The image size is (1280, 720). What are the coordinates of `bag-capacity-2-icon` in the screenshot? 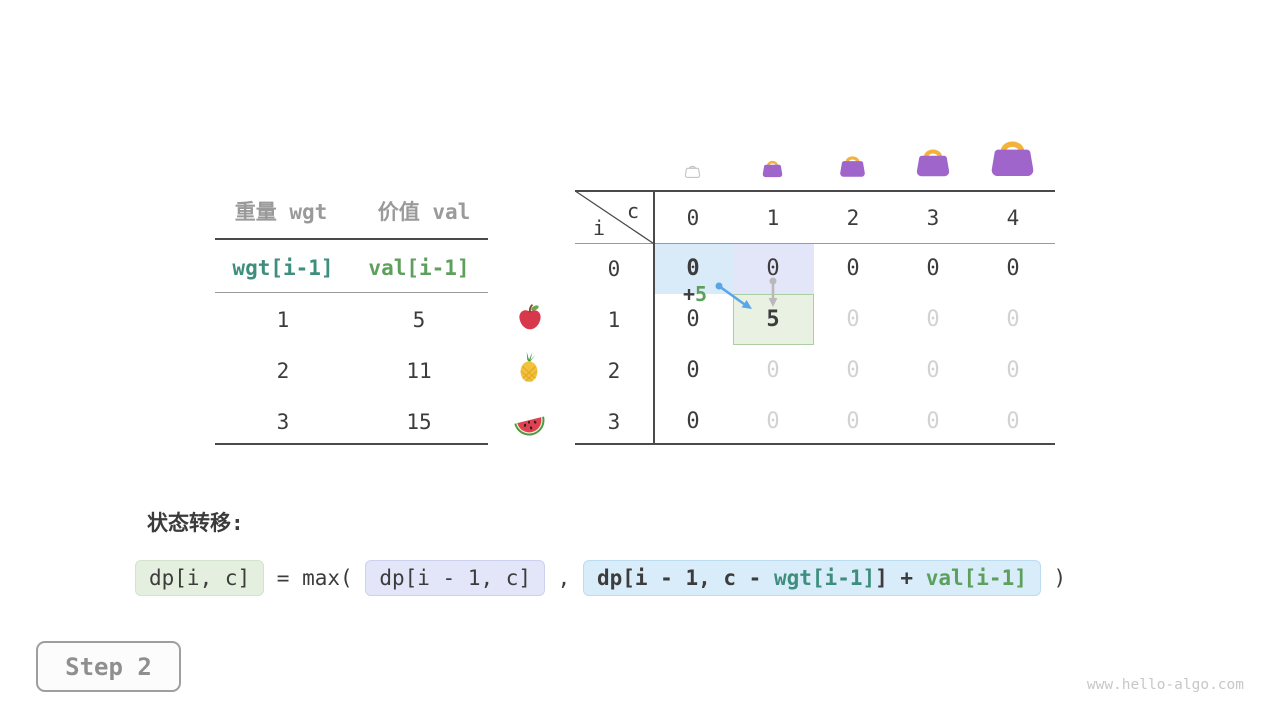 It's located at (852, 166).